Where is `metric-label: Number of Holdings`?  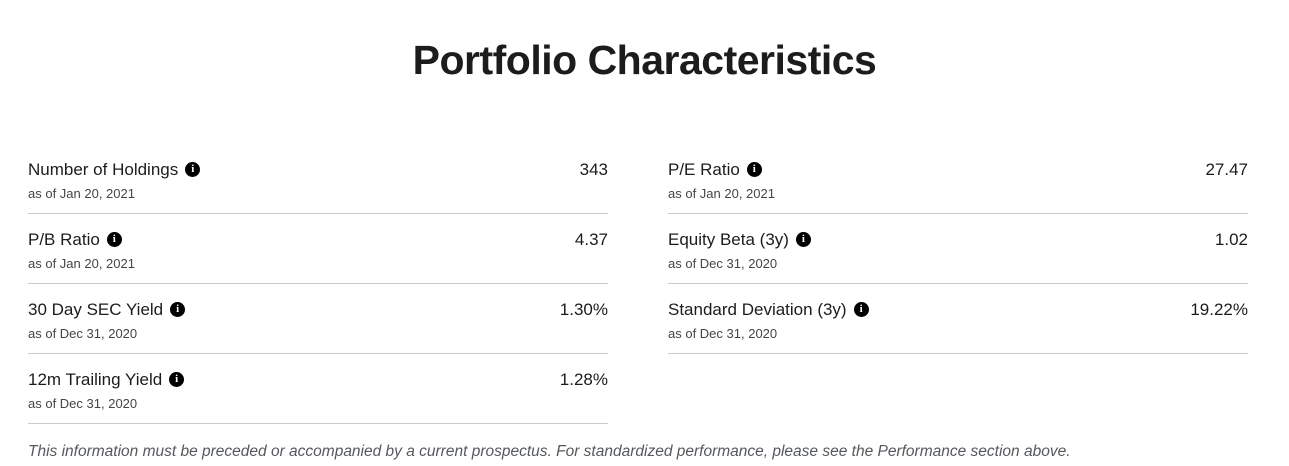
metric-label: Number of Holdings is located at coordinates (103, 170).